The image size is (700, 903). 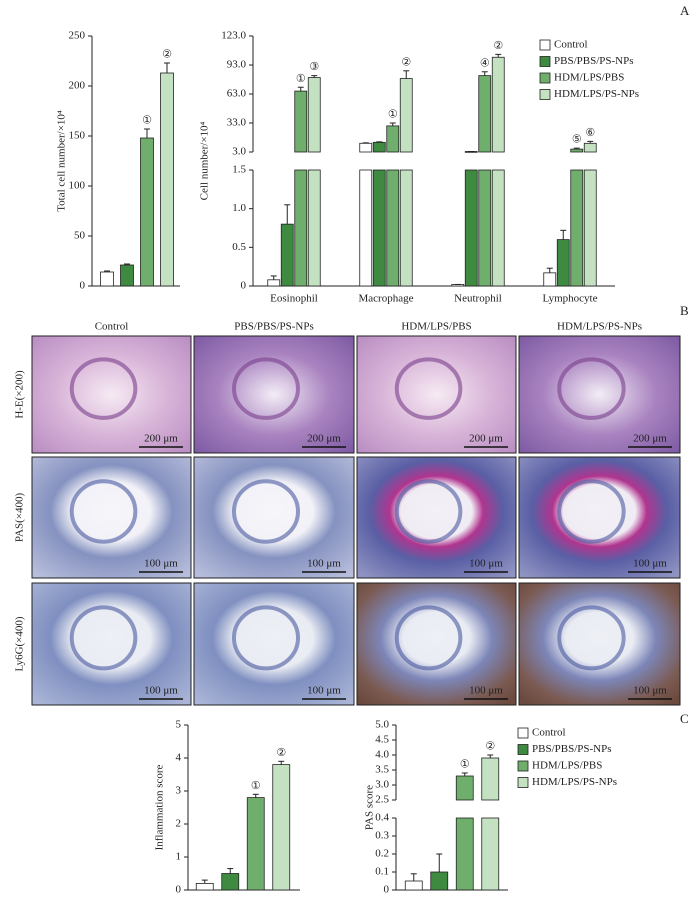 What do you see at coordinates (179, 791) in the screenshot?
I see `y-tick-label: 3` at bounding box center [179, 791].